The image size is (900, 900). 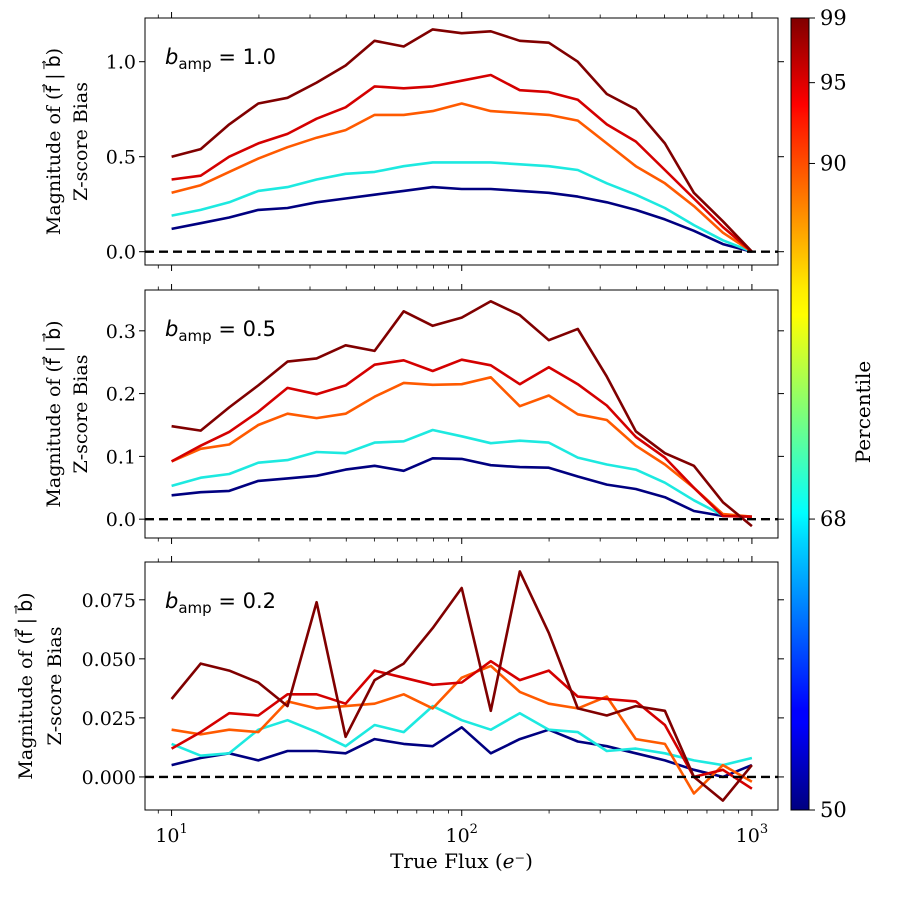 I want to click on colorbar-tick-label: 95, so click(x=833, y=83).